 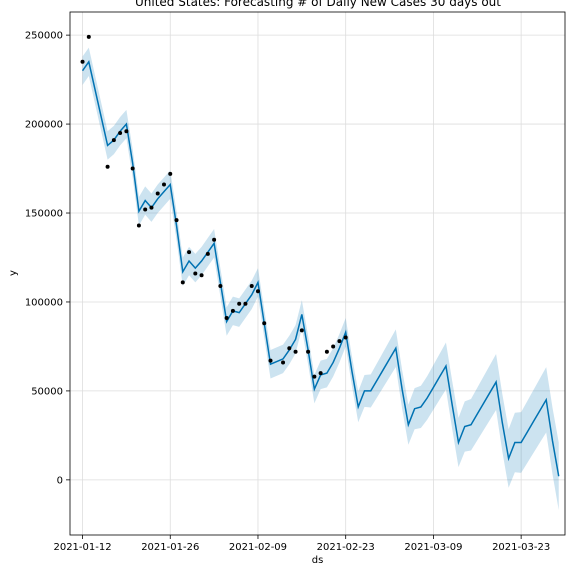 I want to click on x-tick-label: 2021-01-12, so click(x=82, y=547).